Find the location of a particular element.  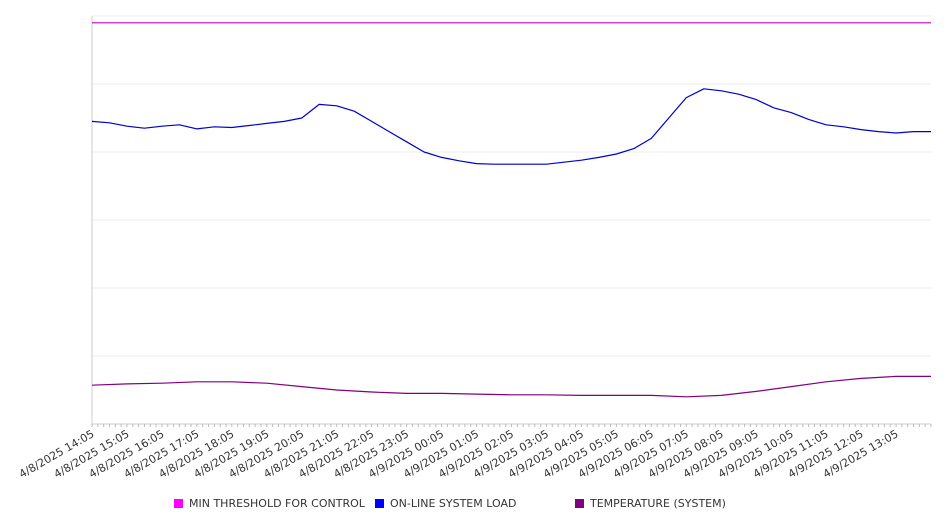

legend-label-temperature: TEMPERATURE (SYSTEM) is located at coordinates (658, 503).